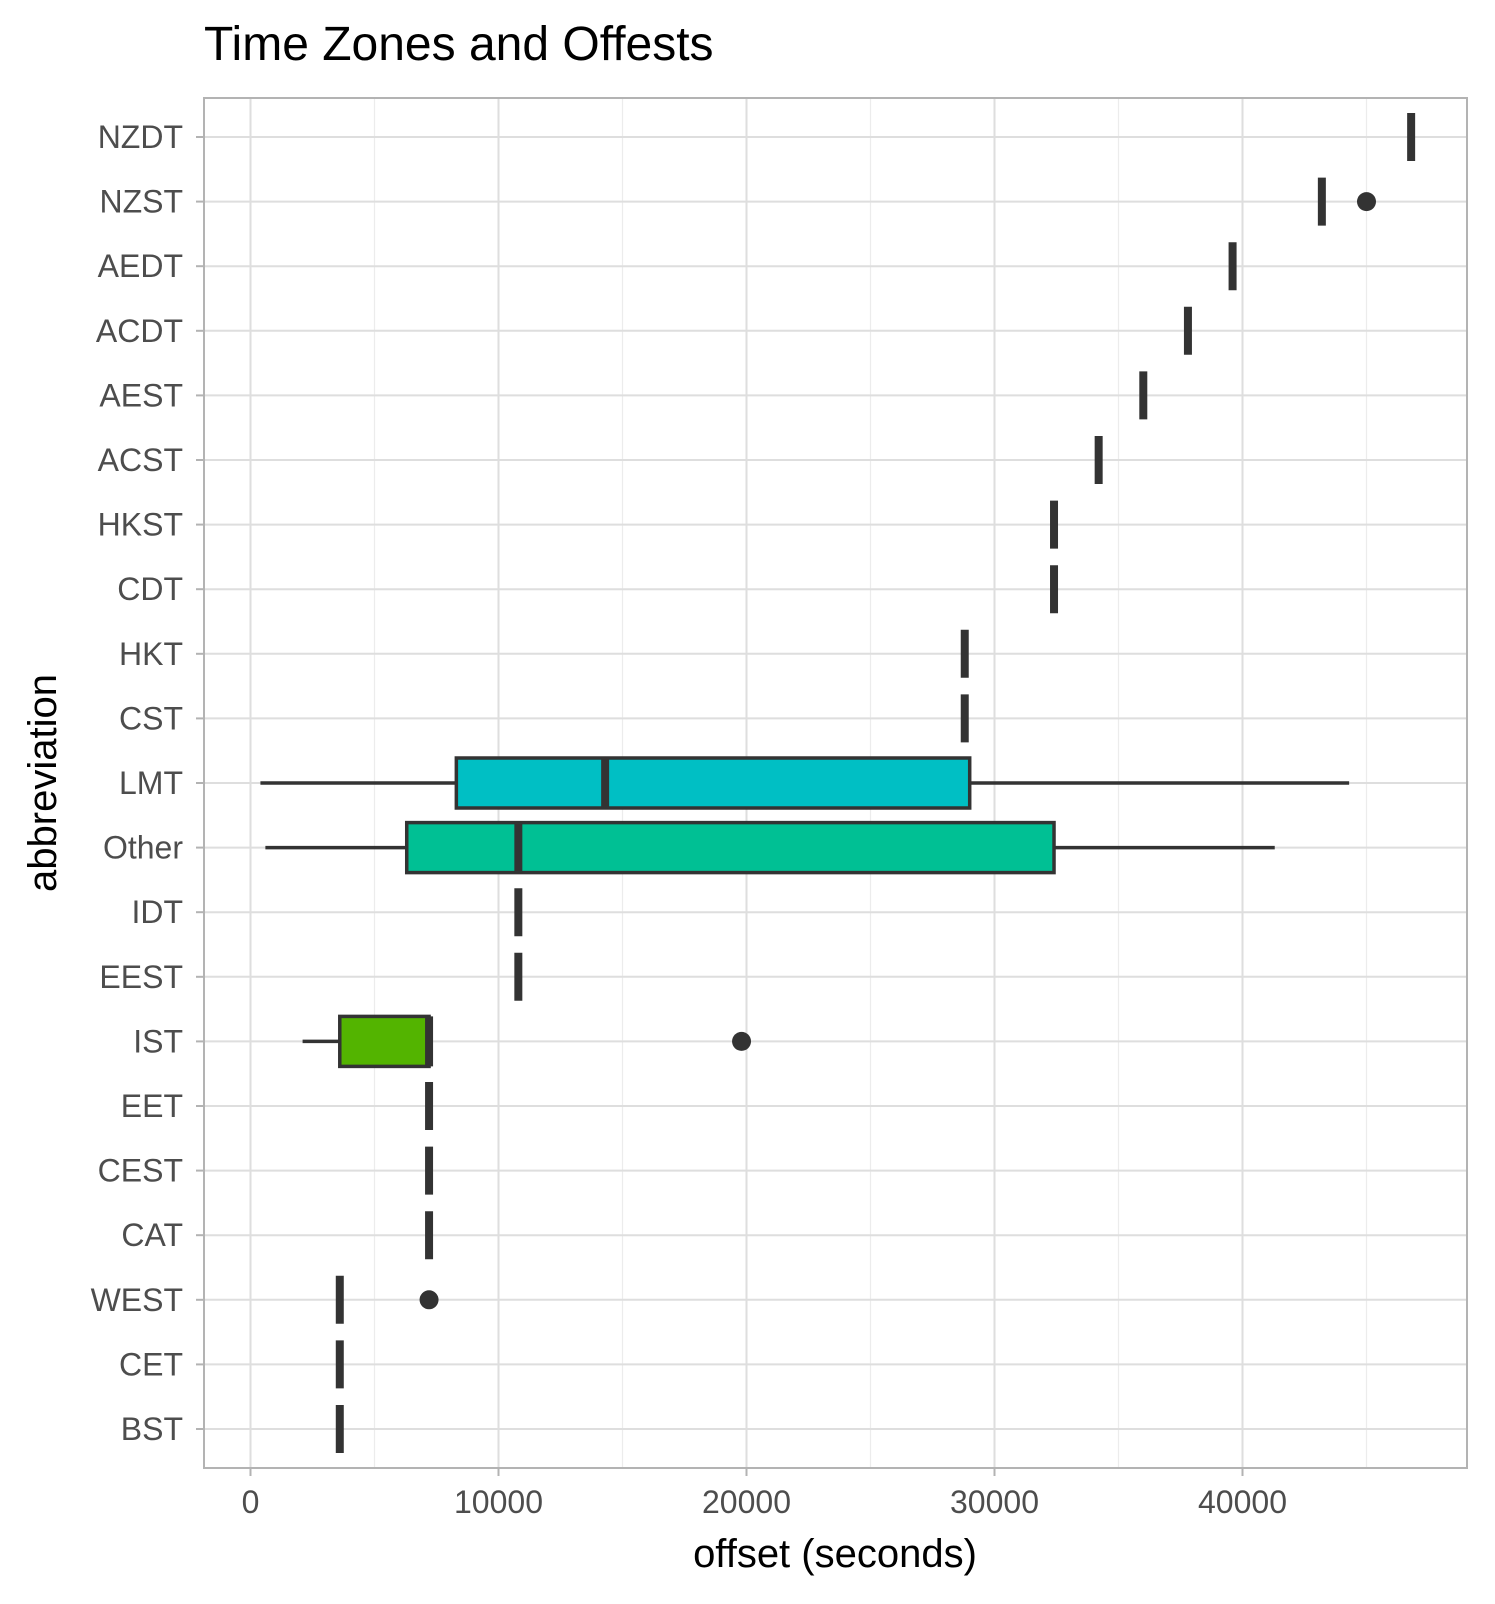 Image resolution: width=1495 pixels, height=1604 pixels. Describe the element at coordinates (140, 460) in the screenshot. I see `y-tick-label: ACST` at that location.